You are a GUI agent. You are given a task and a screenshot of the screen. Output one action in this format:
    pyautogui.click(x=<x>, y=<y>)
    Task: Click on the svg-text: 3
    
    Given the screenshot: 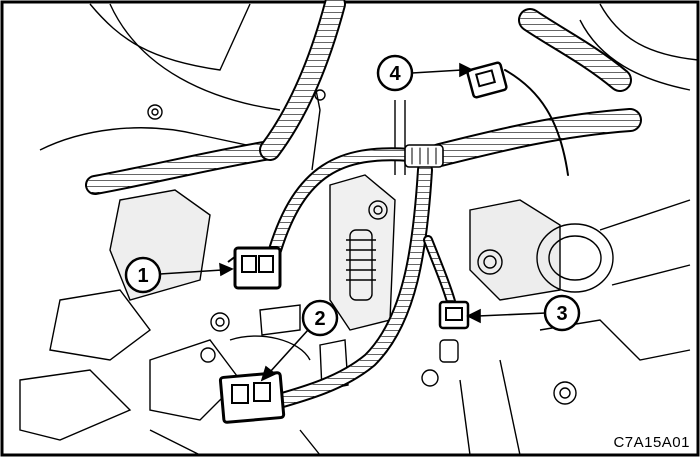 What is the action you would take?
    pyautogui.click(x=561, y=314)
    